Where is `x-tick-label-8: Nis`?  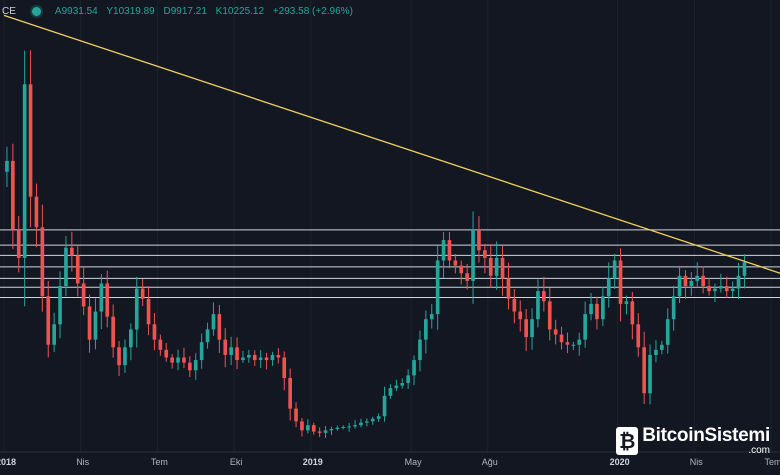
x-tick-label-8: Nis is located at coordinates (696, 462).